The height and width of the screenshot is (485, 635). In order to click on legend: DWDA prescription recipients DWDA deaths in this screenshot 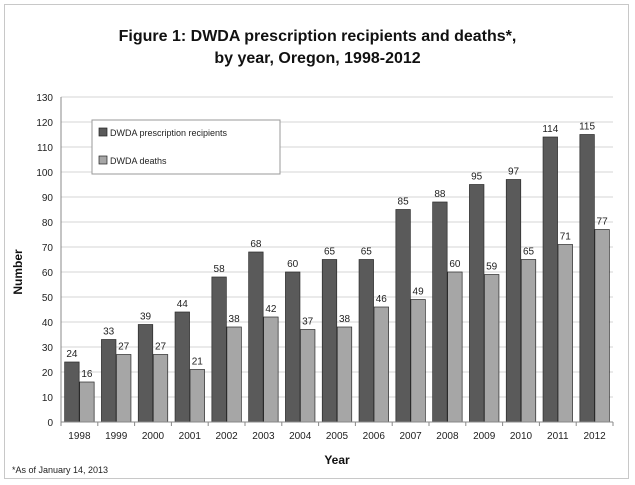, I will do `click(186, 147)`.